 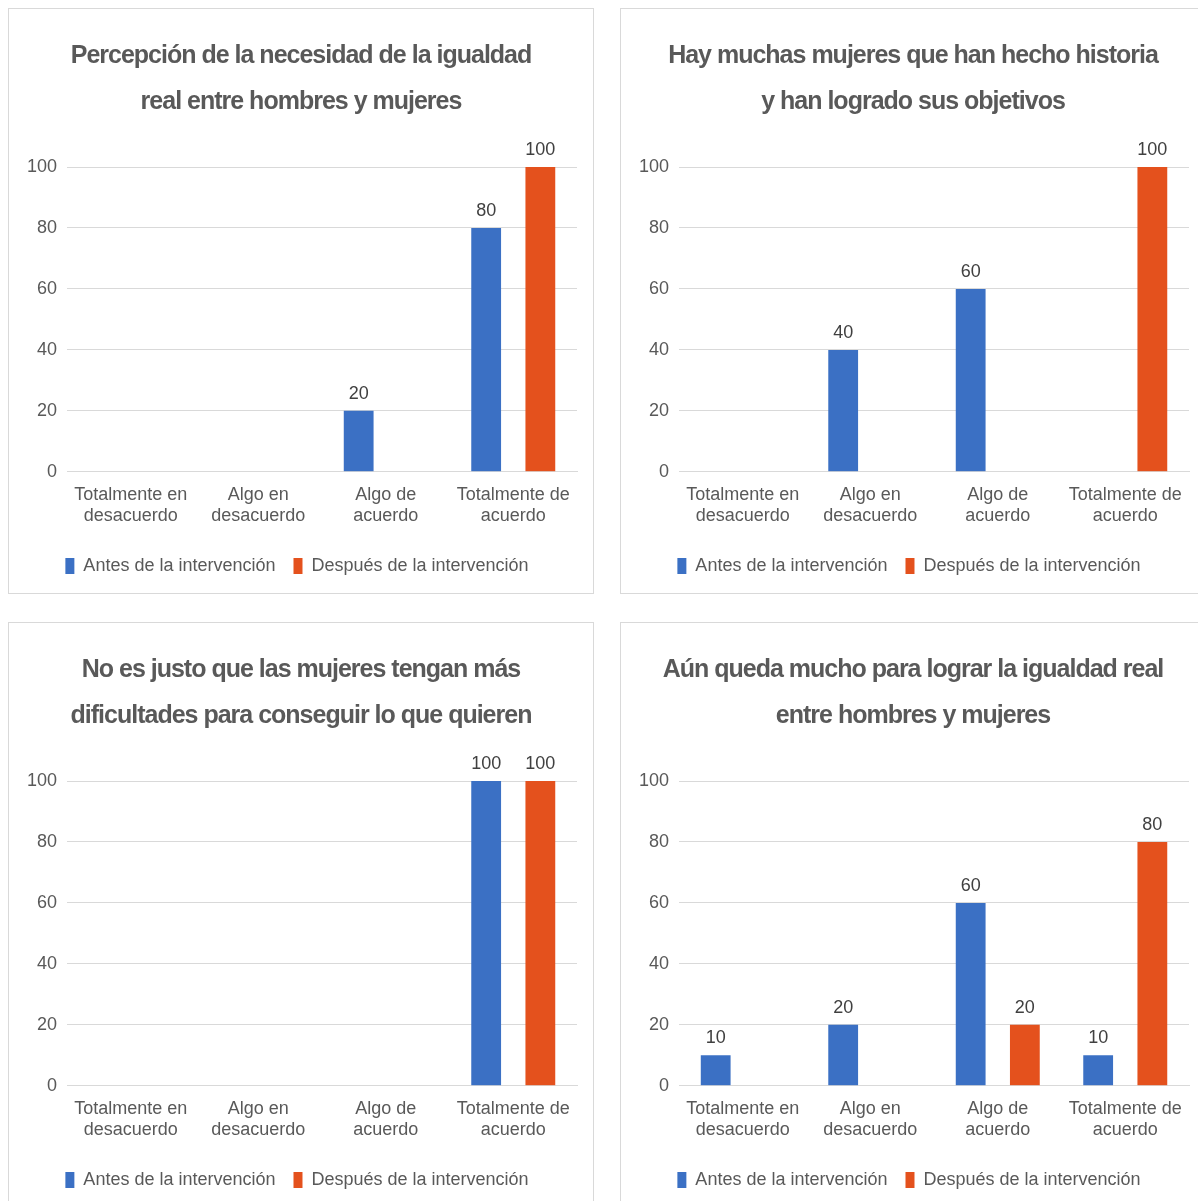 I want to click on chart-title: Aún queda mucho para lograr la igualdad real entre hombres y mujeres, so click(x=913, y=691).